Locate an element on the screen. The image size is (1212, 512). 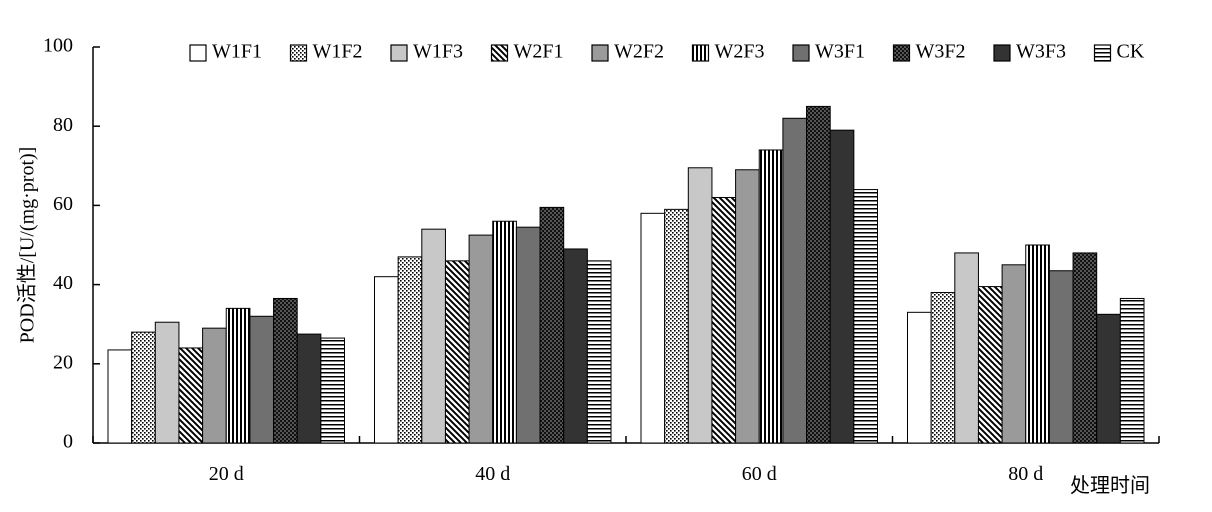
bar-w1f2-40-d is located at coordinates (410, 350).